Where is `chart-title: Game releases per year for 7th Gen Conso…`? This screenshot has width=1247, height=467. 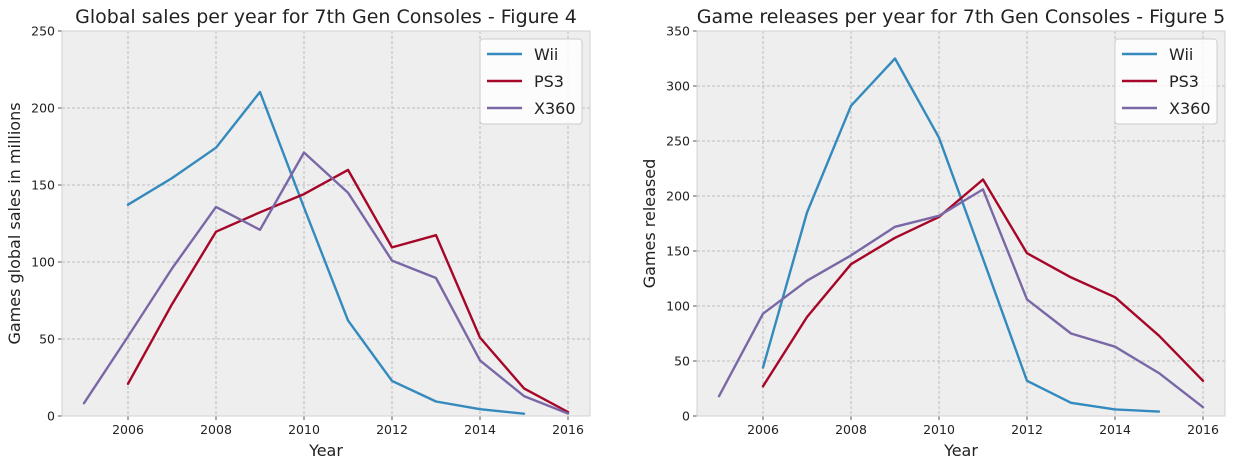 chart-title: Game releases per year for 7th Gen Conso… is located at coordinates (961, 17).